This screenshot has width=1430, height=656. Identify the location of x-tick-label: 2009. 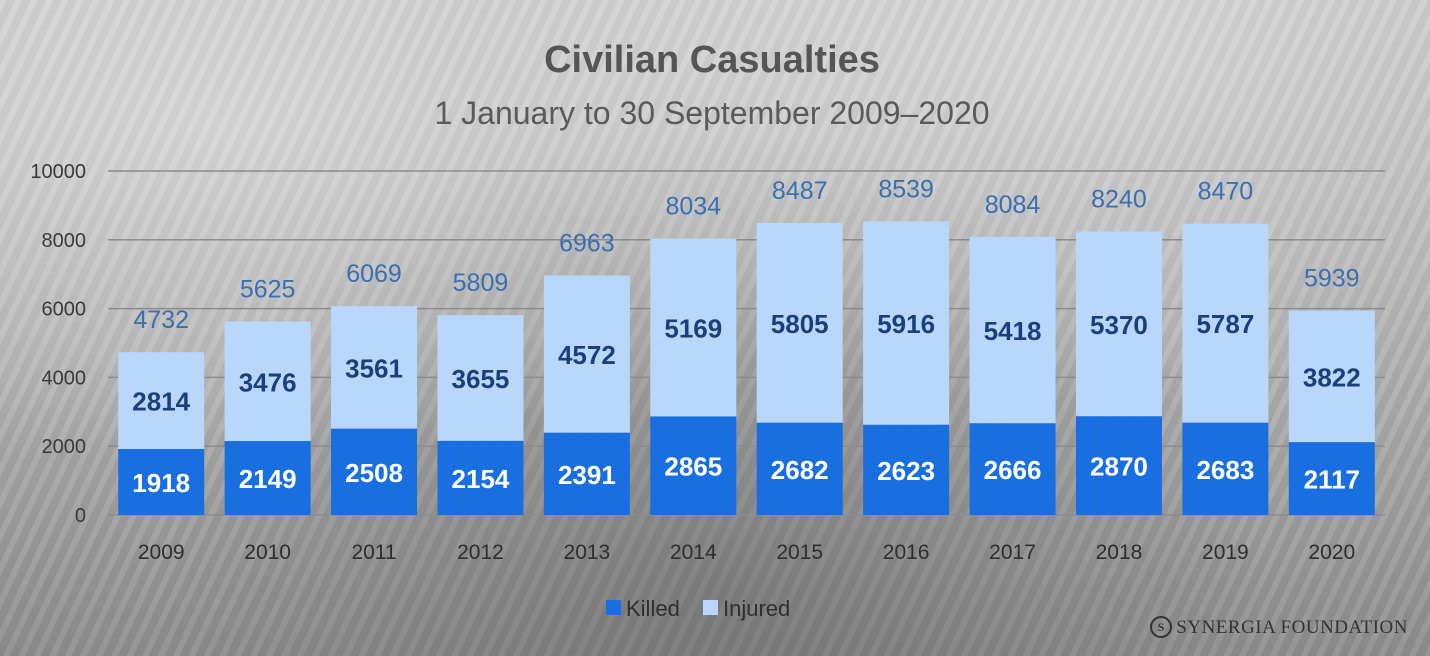
(161, 552).